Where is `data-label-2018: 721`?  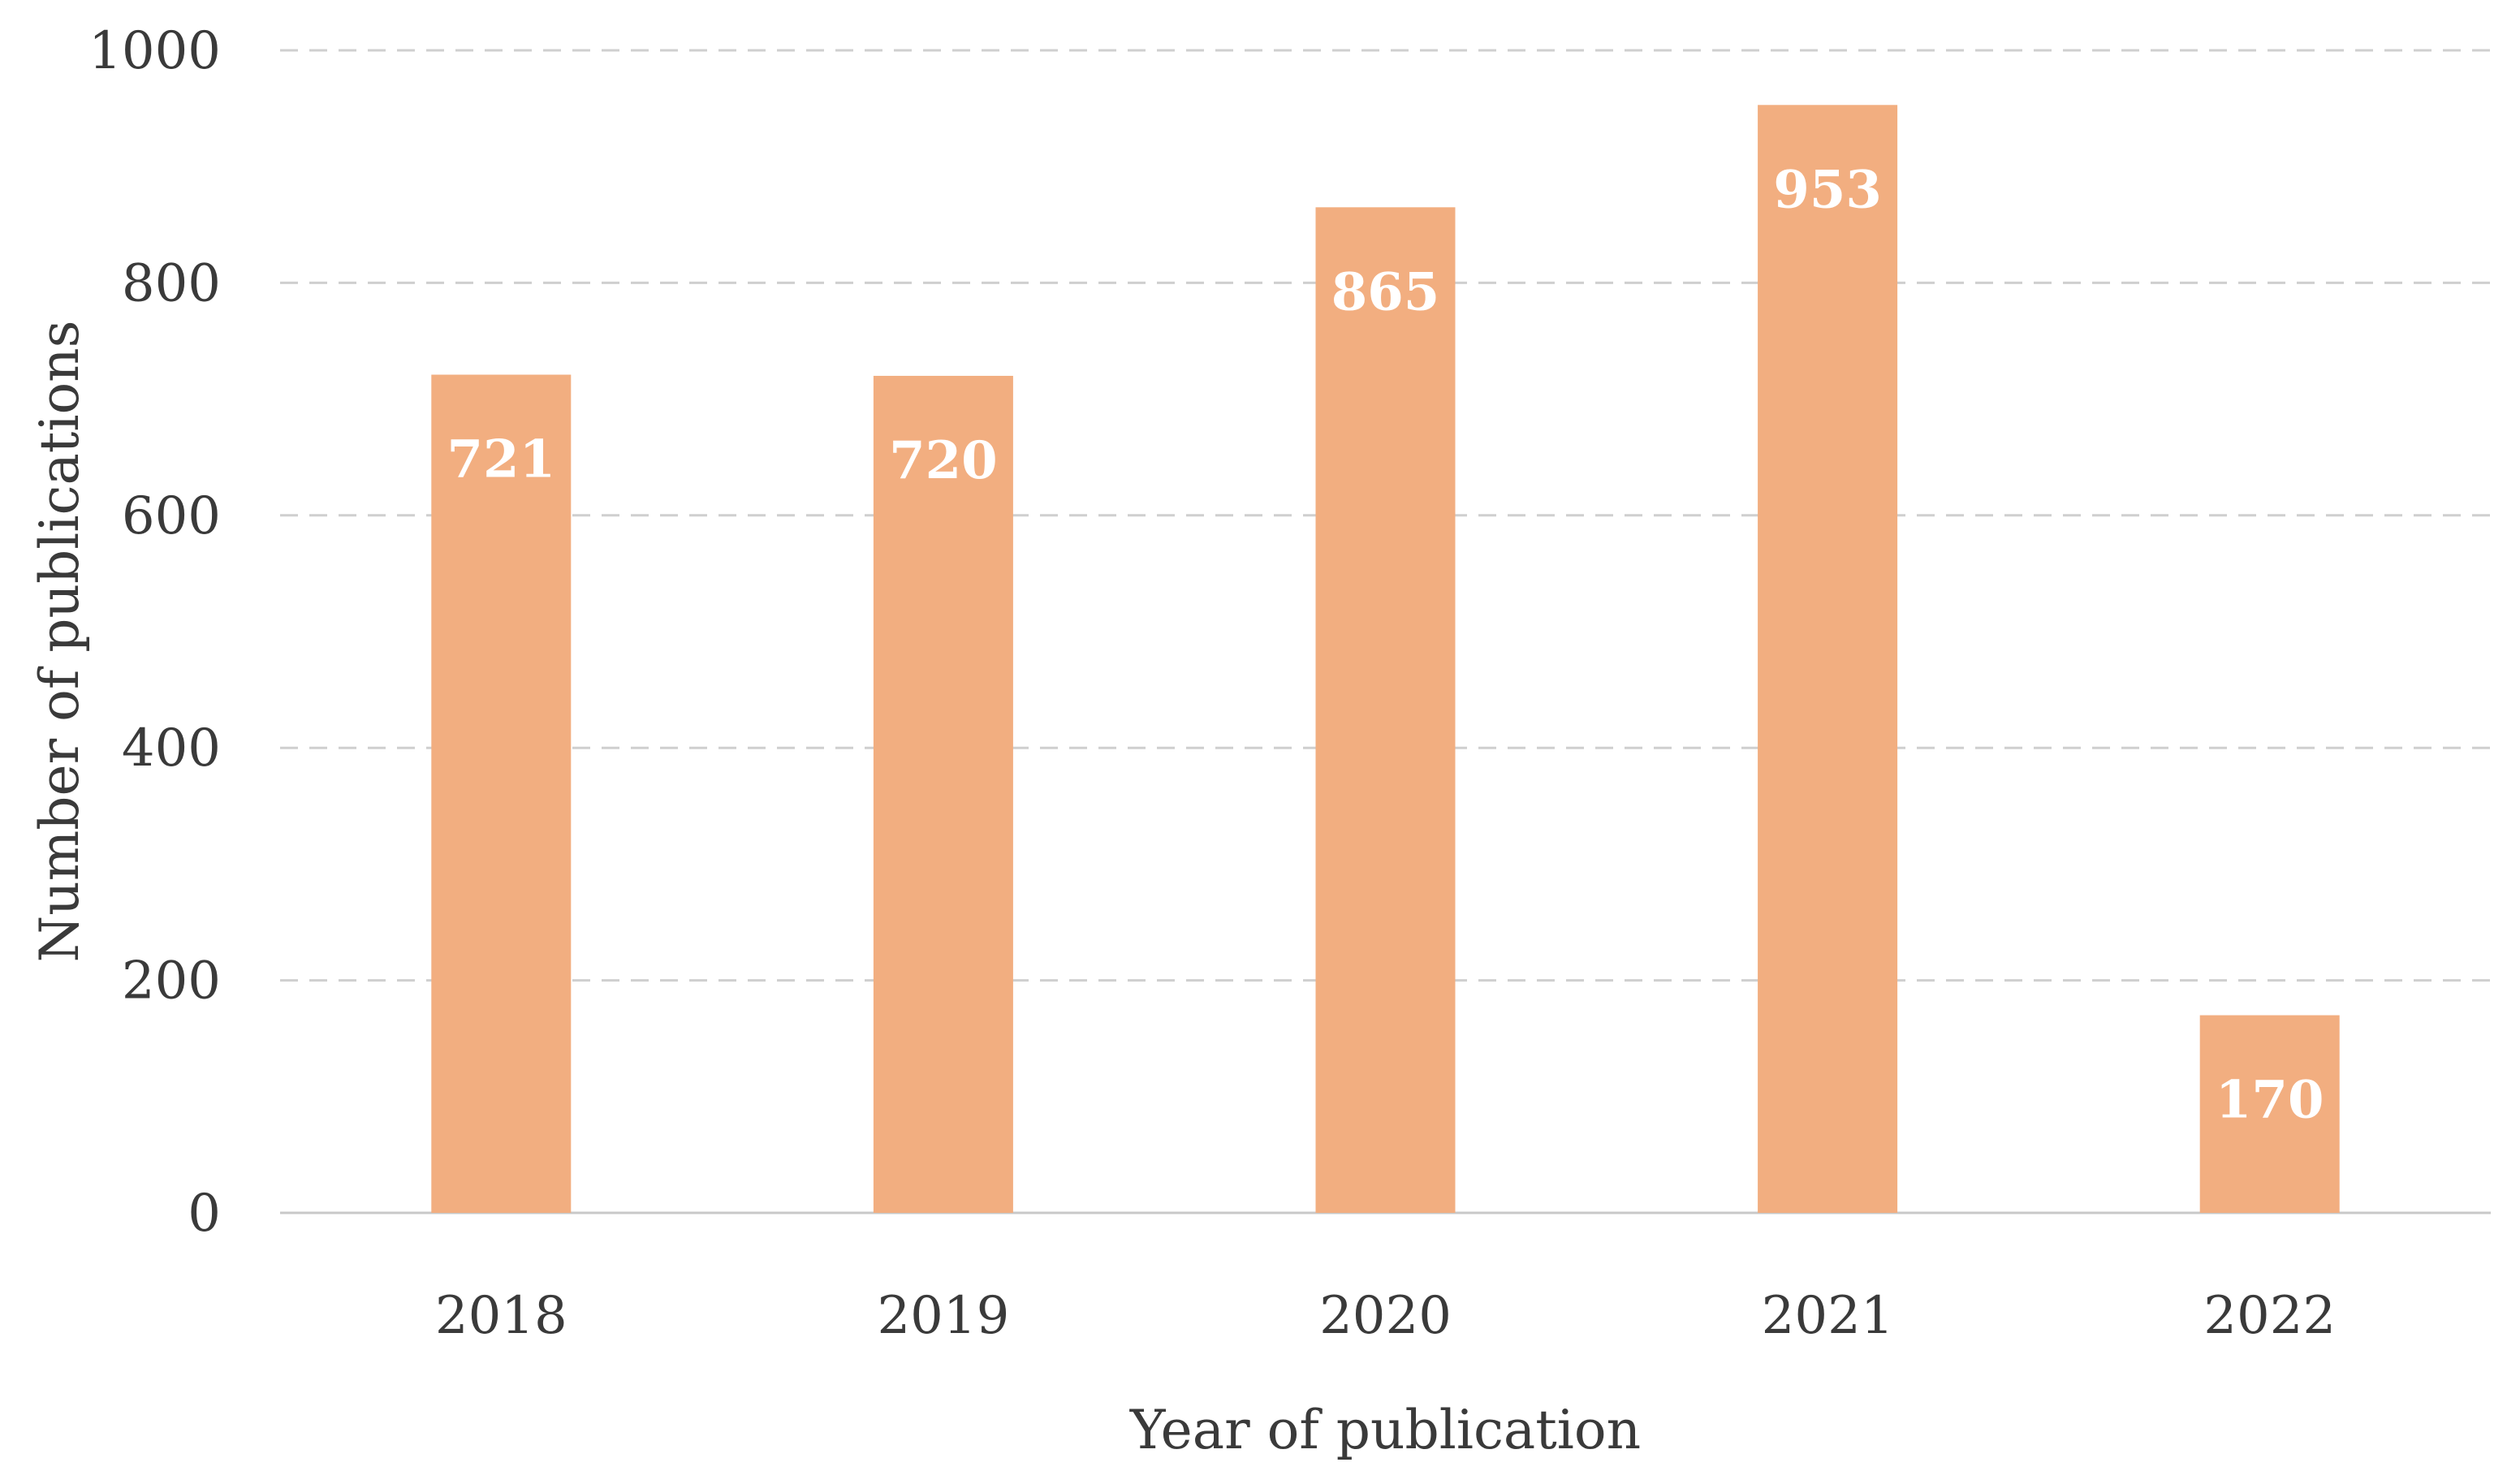
data-label-2018: 721 is located at coordinates (502, 459).